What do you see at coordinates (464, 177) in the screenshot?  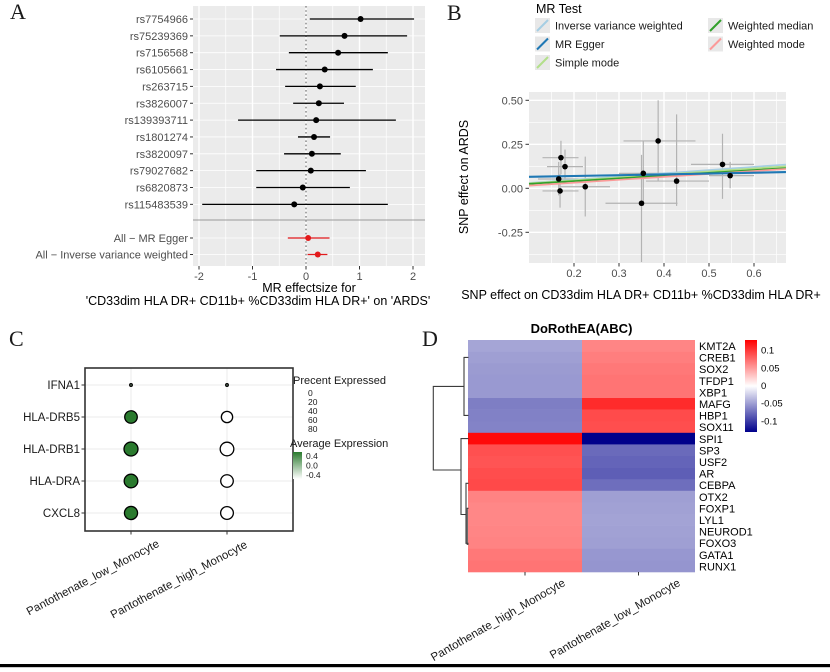 I see `y-axis-title: SNP effect on ARDS` at bounding box center [464, 177].